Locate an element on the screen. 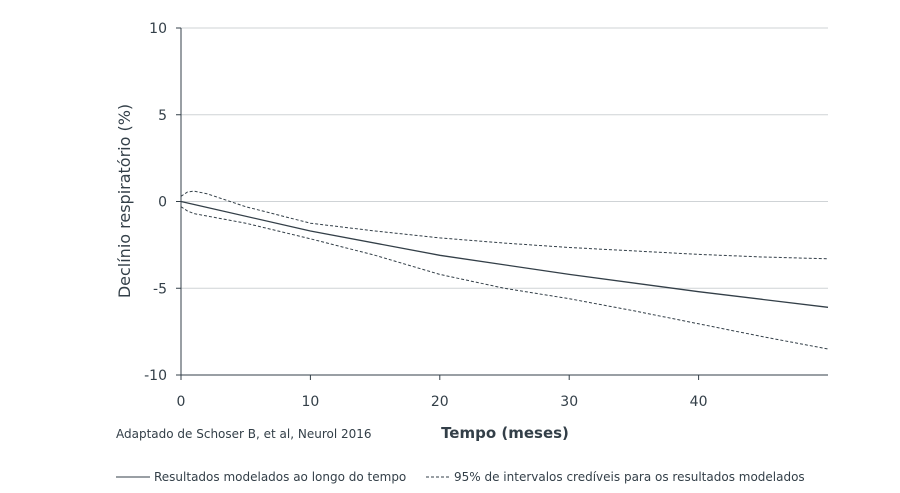 Image resolution: width=900 pixels, height=493 pixels. x-ticks: 0 10 20 30 40 is located at coordinates (442, 392).